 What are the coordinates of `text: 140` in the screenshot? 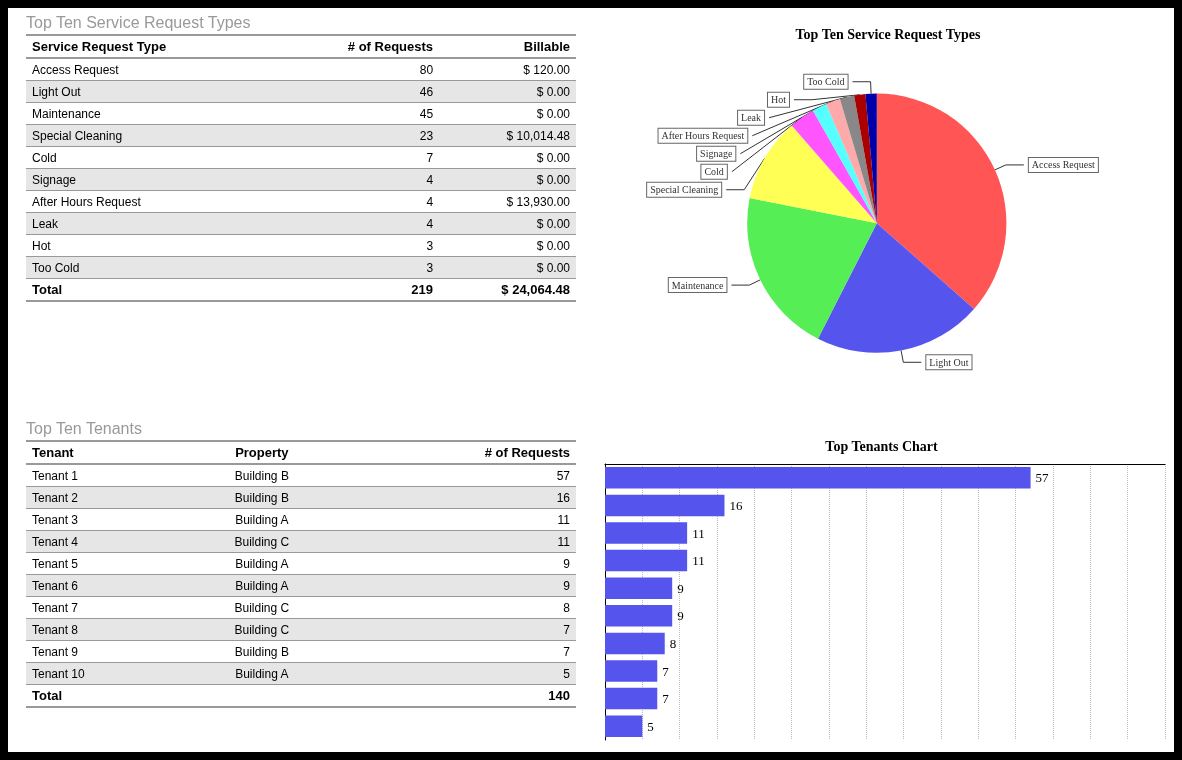 It's located at (459, 695).